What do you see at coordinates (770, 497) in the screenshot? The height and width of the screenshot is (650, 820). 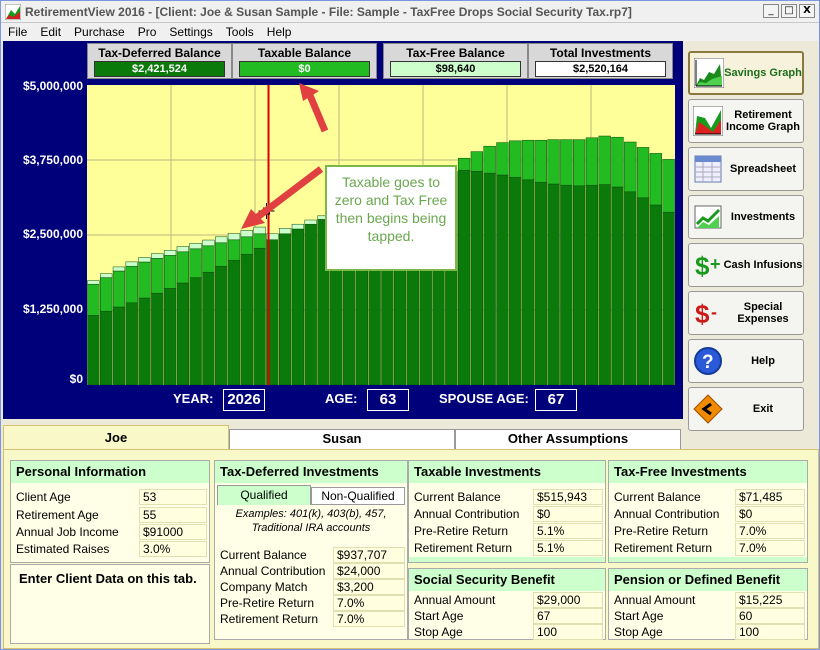 I see `tf-current-balance-field: $71,485` at bounding box center [770, 497].